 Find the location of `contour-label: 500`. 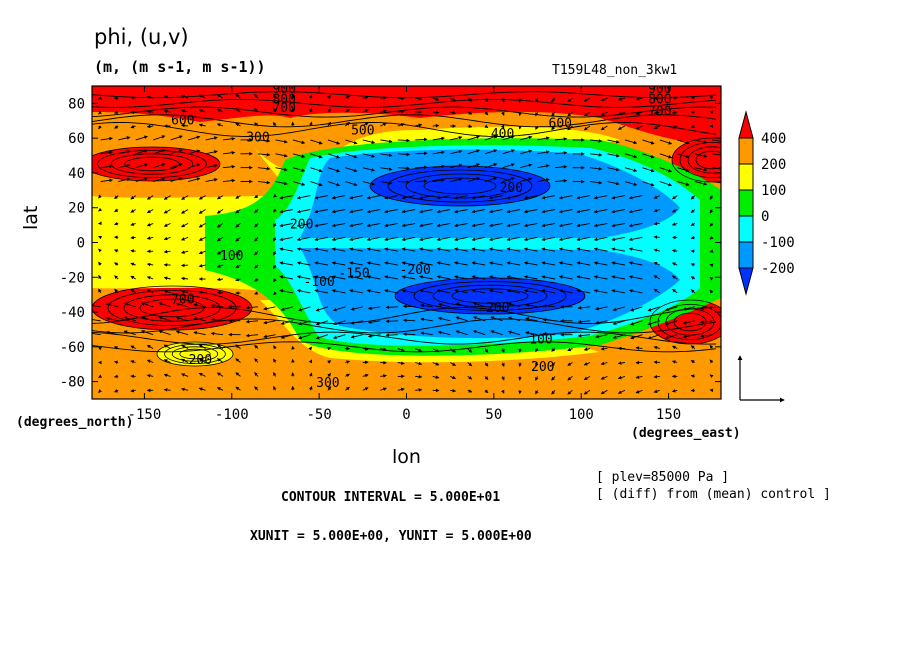

contour-label: 500 is located at coordinates (362, 131).